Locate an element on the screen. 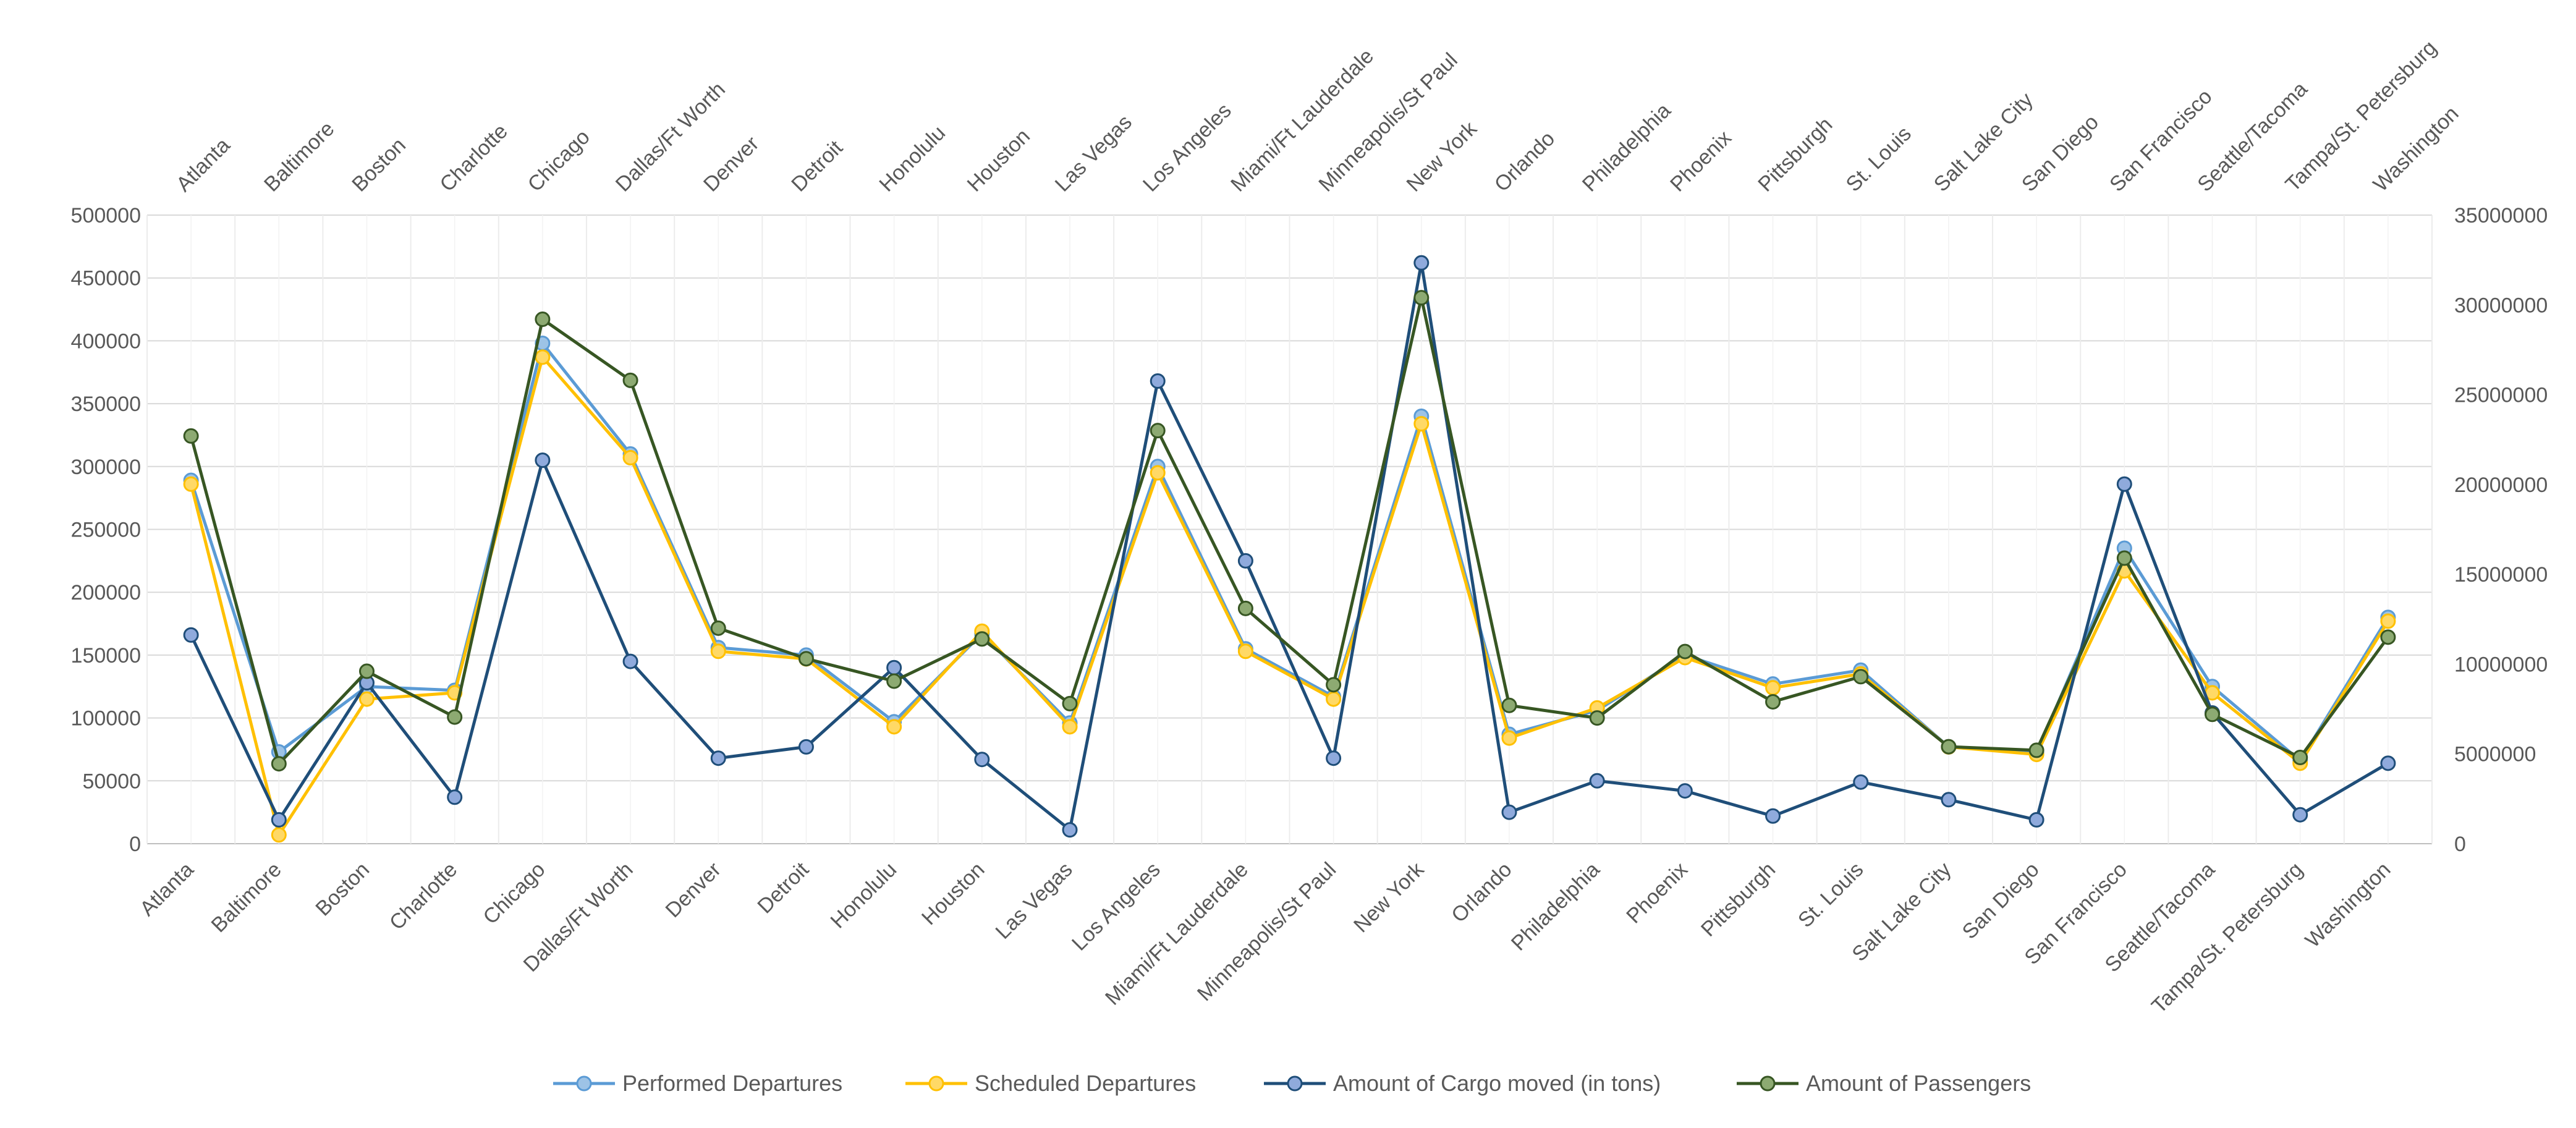 The height and width of the screenshot is (1128, 2576). top-category-label: Miami/Ft Lauderdale is located at coordinates (1302, 121).